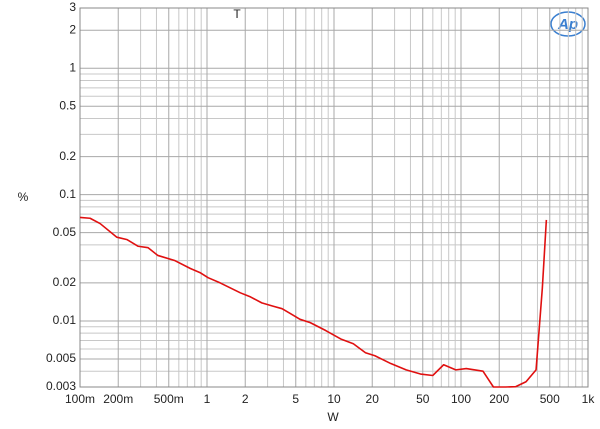 The image size is (600, 429). I want to click on x-tick-label: 1, so click(207, 399).